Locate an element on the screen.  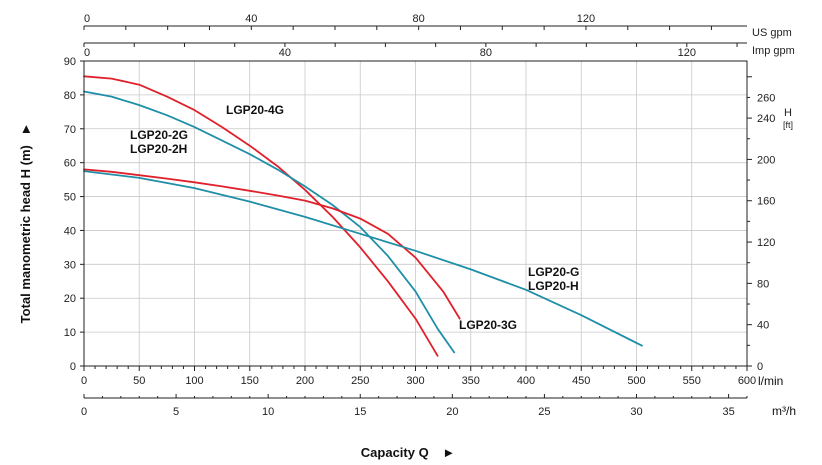
right-axis-tick-label: 40 is located at coordinates (763, 326).